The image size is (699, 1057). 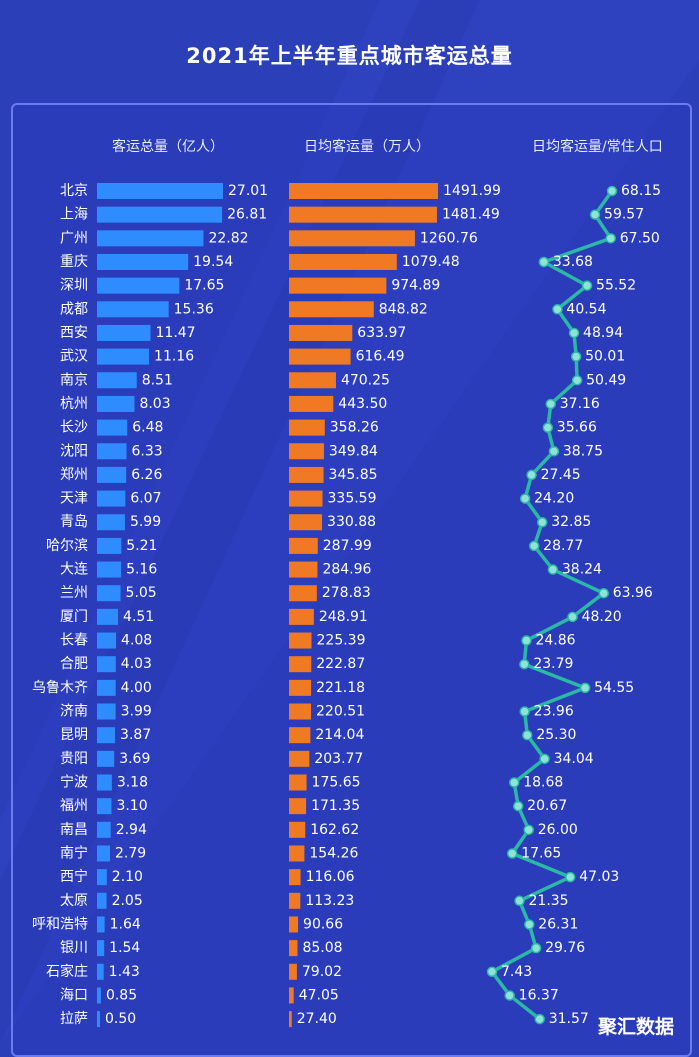 What do you see at coordinates (132, 783) in the screenshot?
I see `value-label-total: 3.18` at bounding box center [132, 783].